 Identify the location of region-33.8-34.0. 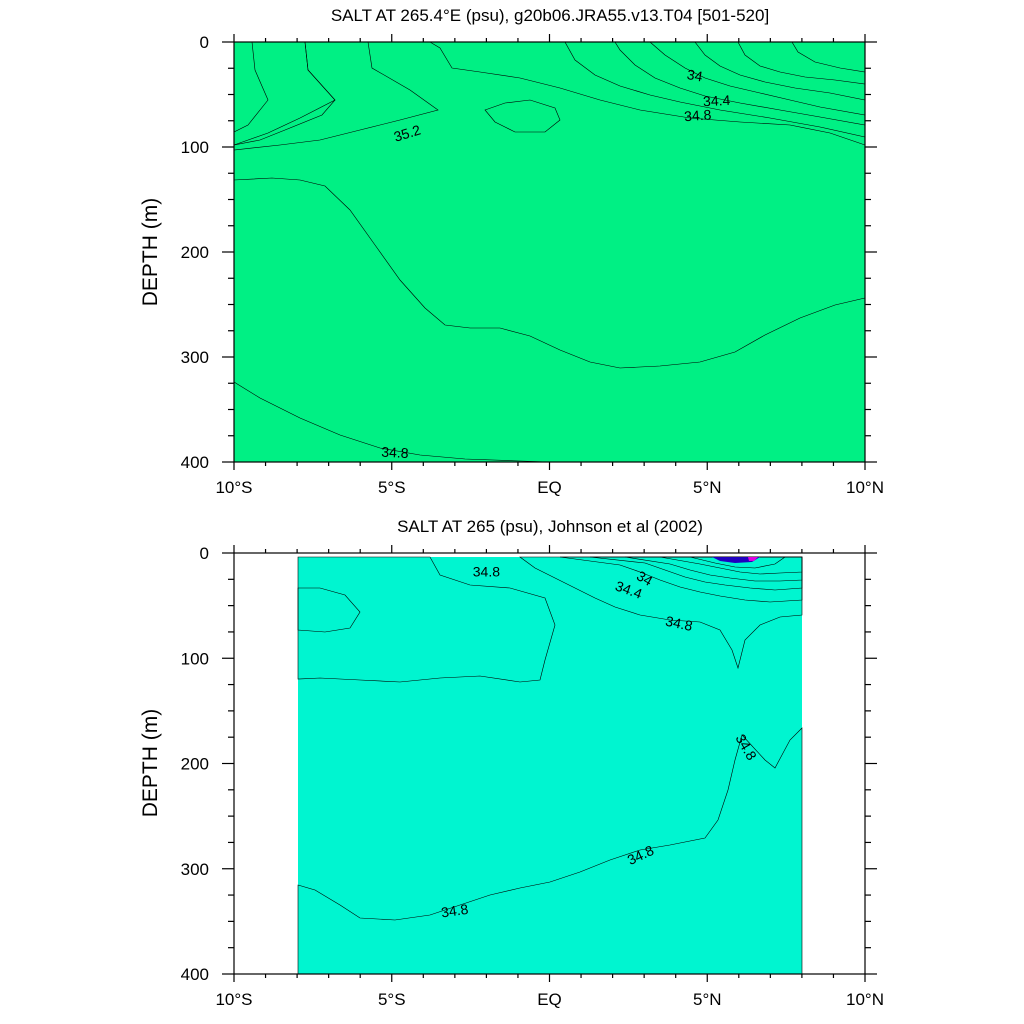
(731, 565).